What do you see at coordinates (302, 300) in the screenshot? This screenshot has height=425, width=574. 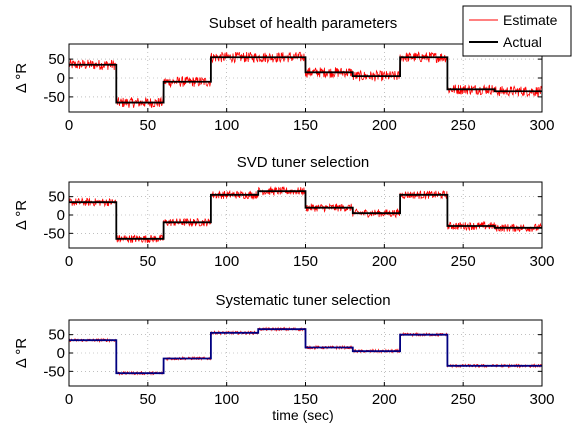 I see `panel-3-title: Systematic tuner selection` at bounding box center [302, 300].